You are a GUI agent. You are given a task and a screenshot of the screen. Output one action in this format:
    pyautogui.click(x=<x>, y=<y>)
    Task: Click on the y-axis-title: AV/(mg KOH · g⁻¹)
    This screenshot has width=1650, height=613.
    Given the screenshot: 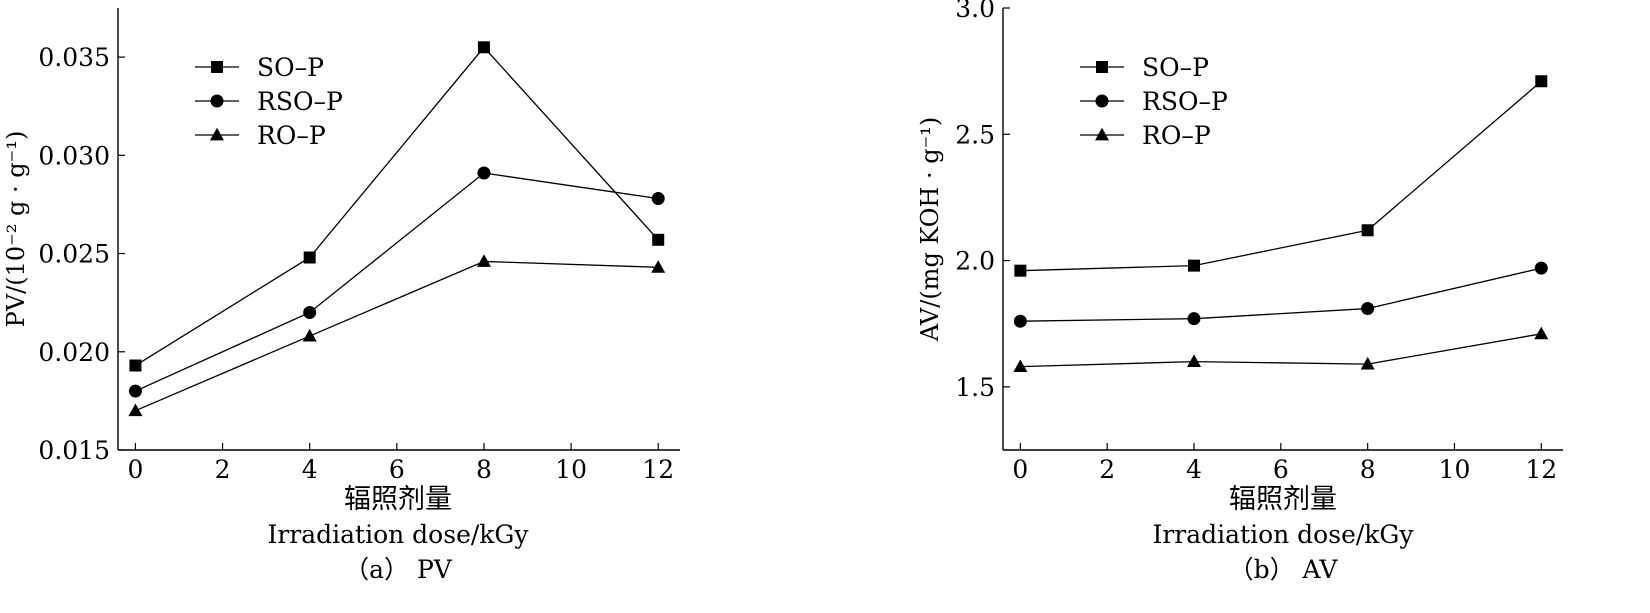 What is the action you would take?
    pyautogui.click(x=930, y=229)
    